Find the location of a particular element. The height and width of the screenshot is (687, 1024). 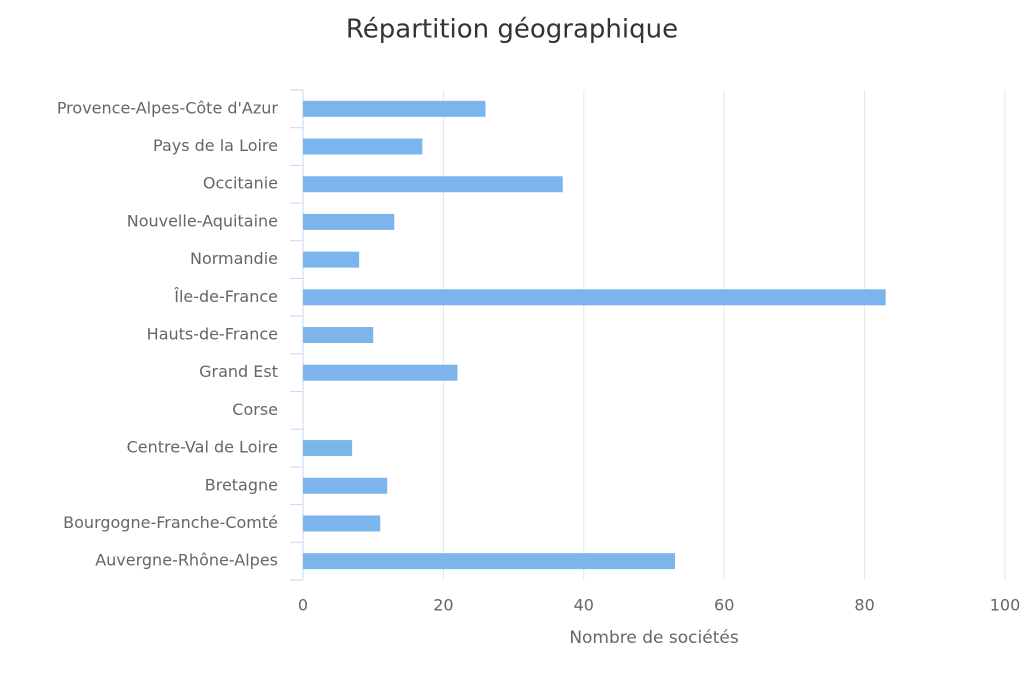

y-tick-label: Occitanie is located at coordinates (240, 183).